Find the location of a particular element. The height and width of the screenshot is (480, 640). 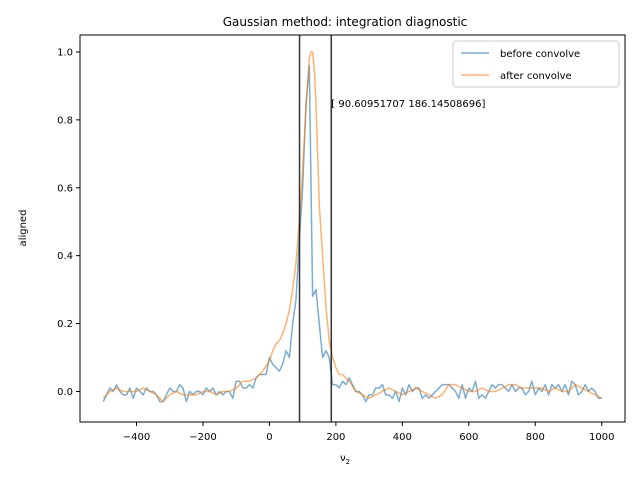

x-axis-label: ν2 is located at coordinates (345, 459).